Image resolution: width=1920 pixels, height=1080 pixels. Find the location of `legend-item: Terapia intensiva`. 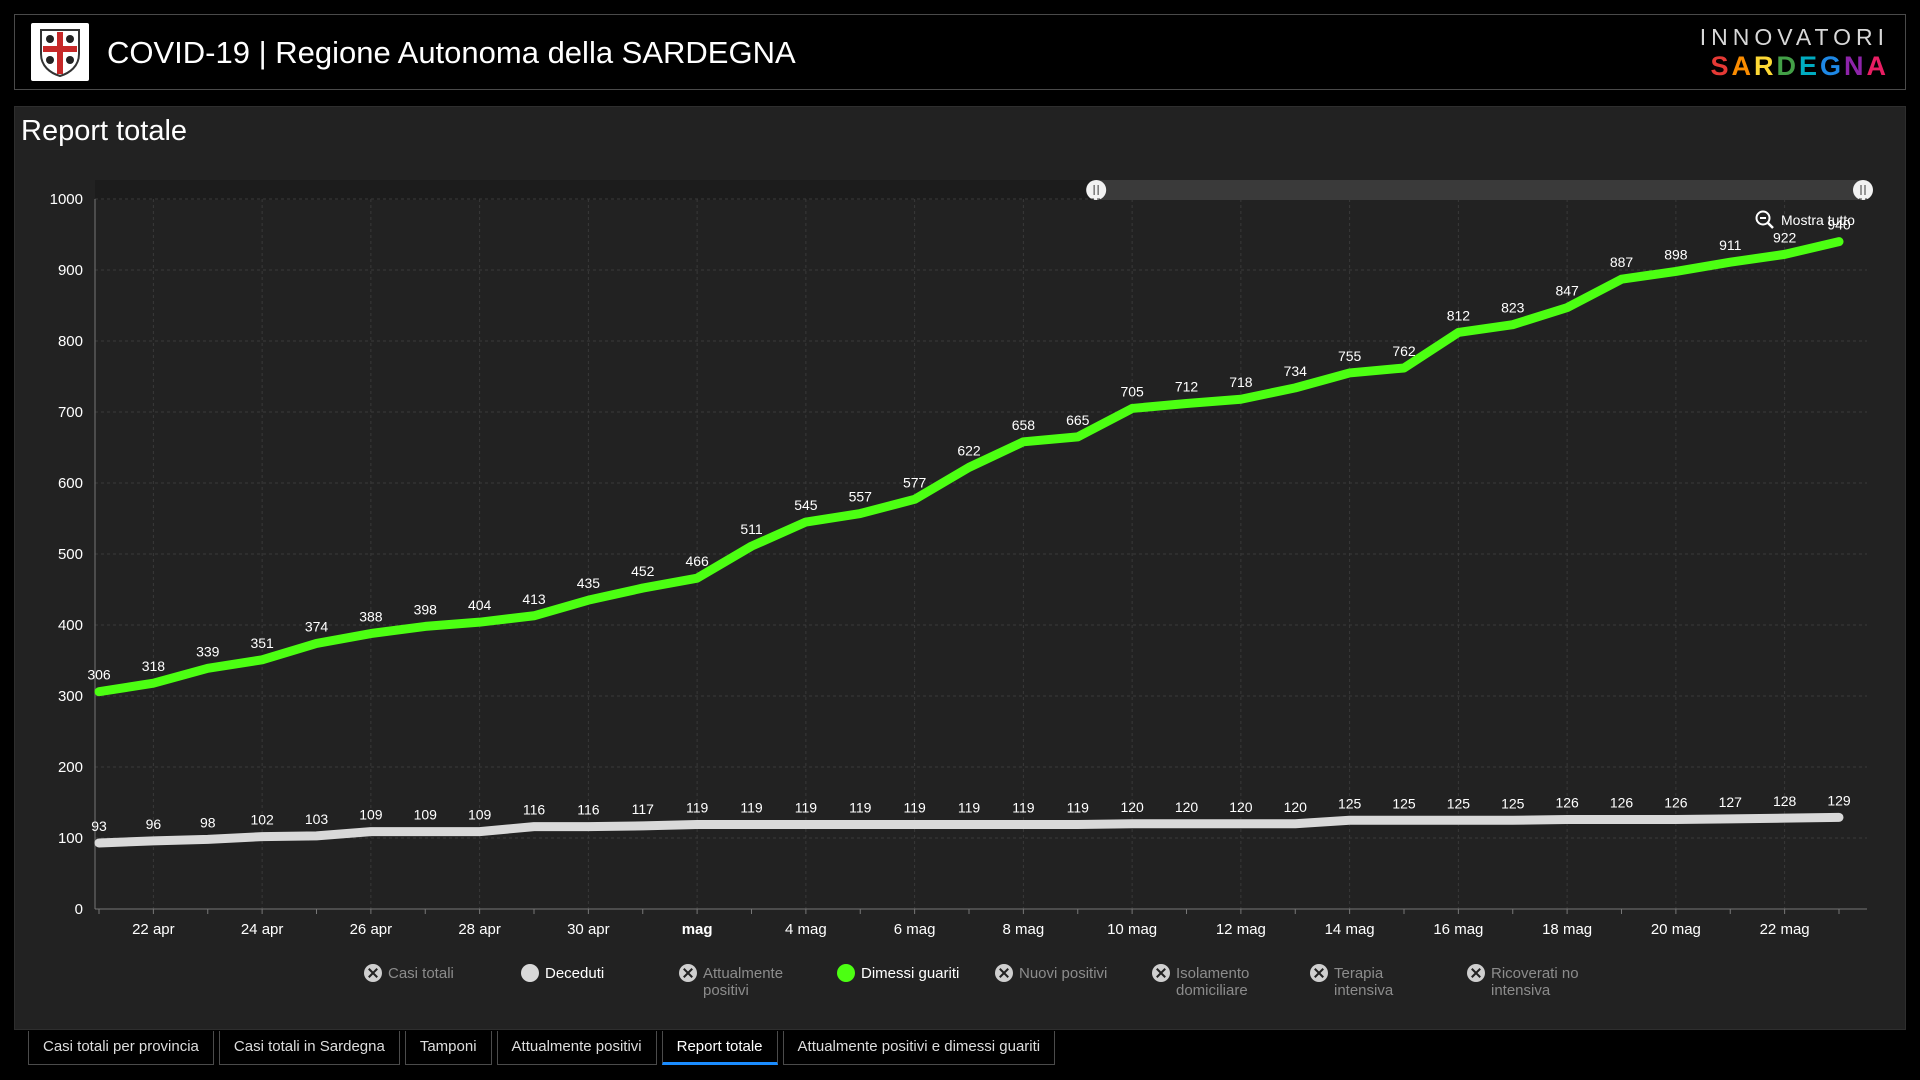

legend-item: Terapia intensiva is located at coordinates (1372, 981).